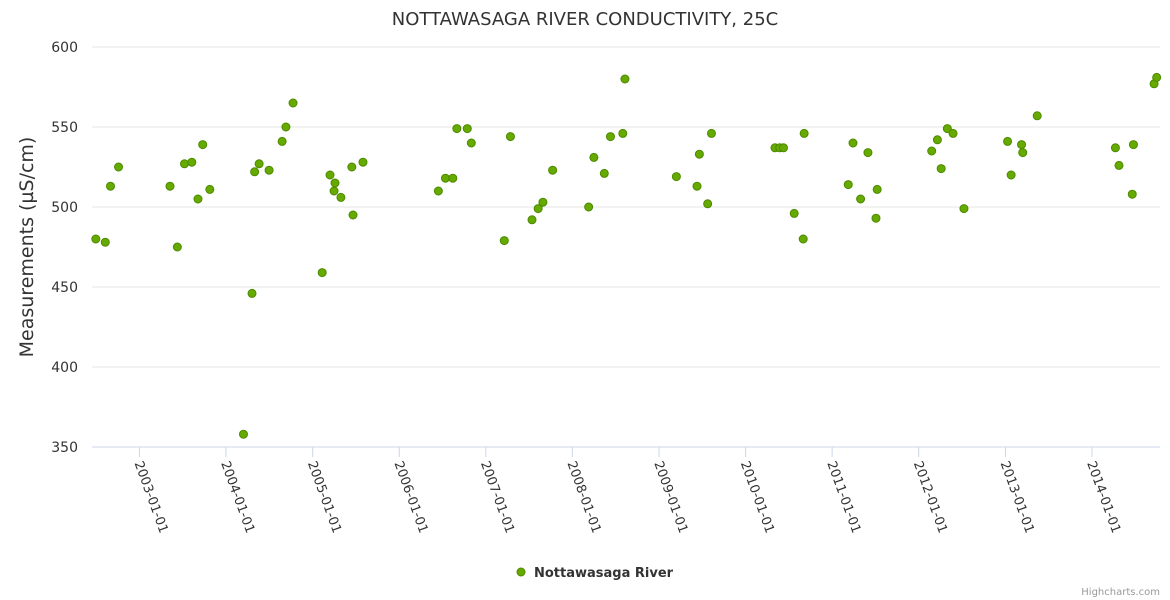 The width and height of the screenshot is (1170, 600). Describe the element at coordinates (757, 497) in the screenshot. I see `x-tick-label: 2010-01-01` at that location.